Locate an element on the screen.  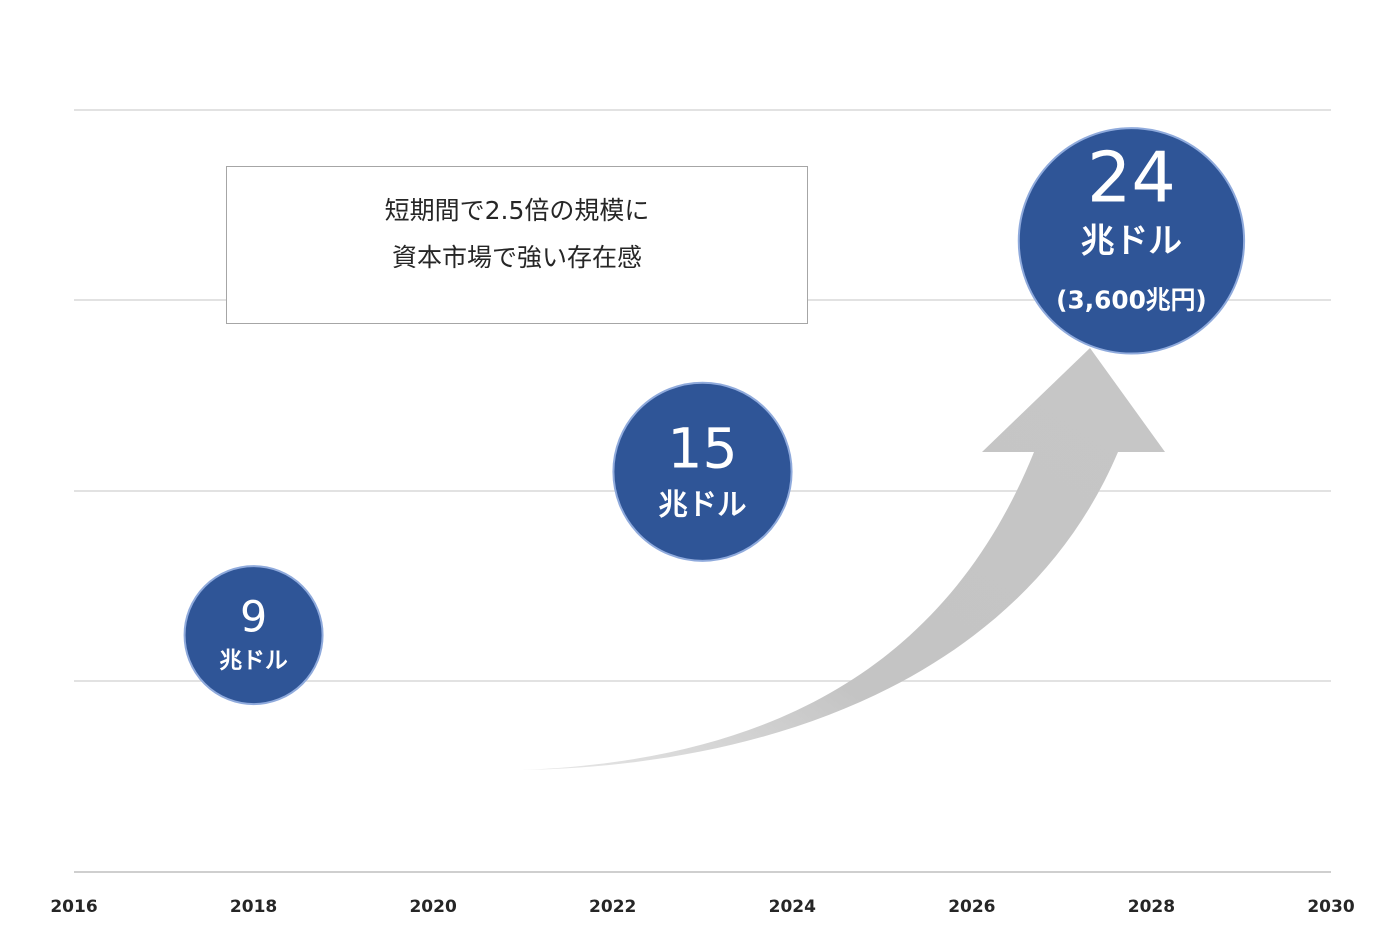
annotation-line-1: 短期間で2.5倍の規模に is located at coordinates (517, 210).